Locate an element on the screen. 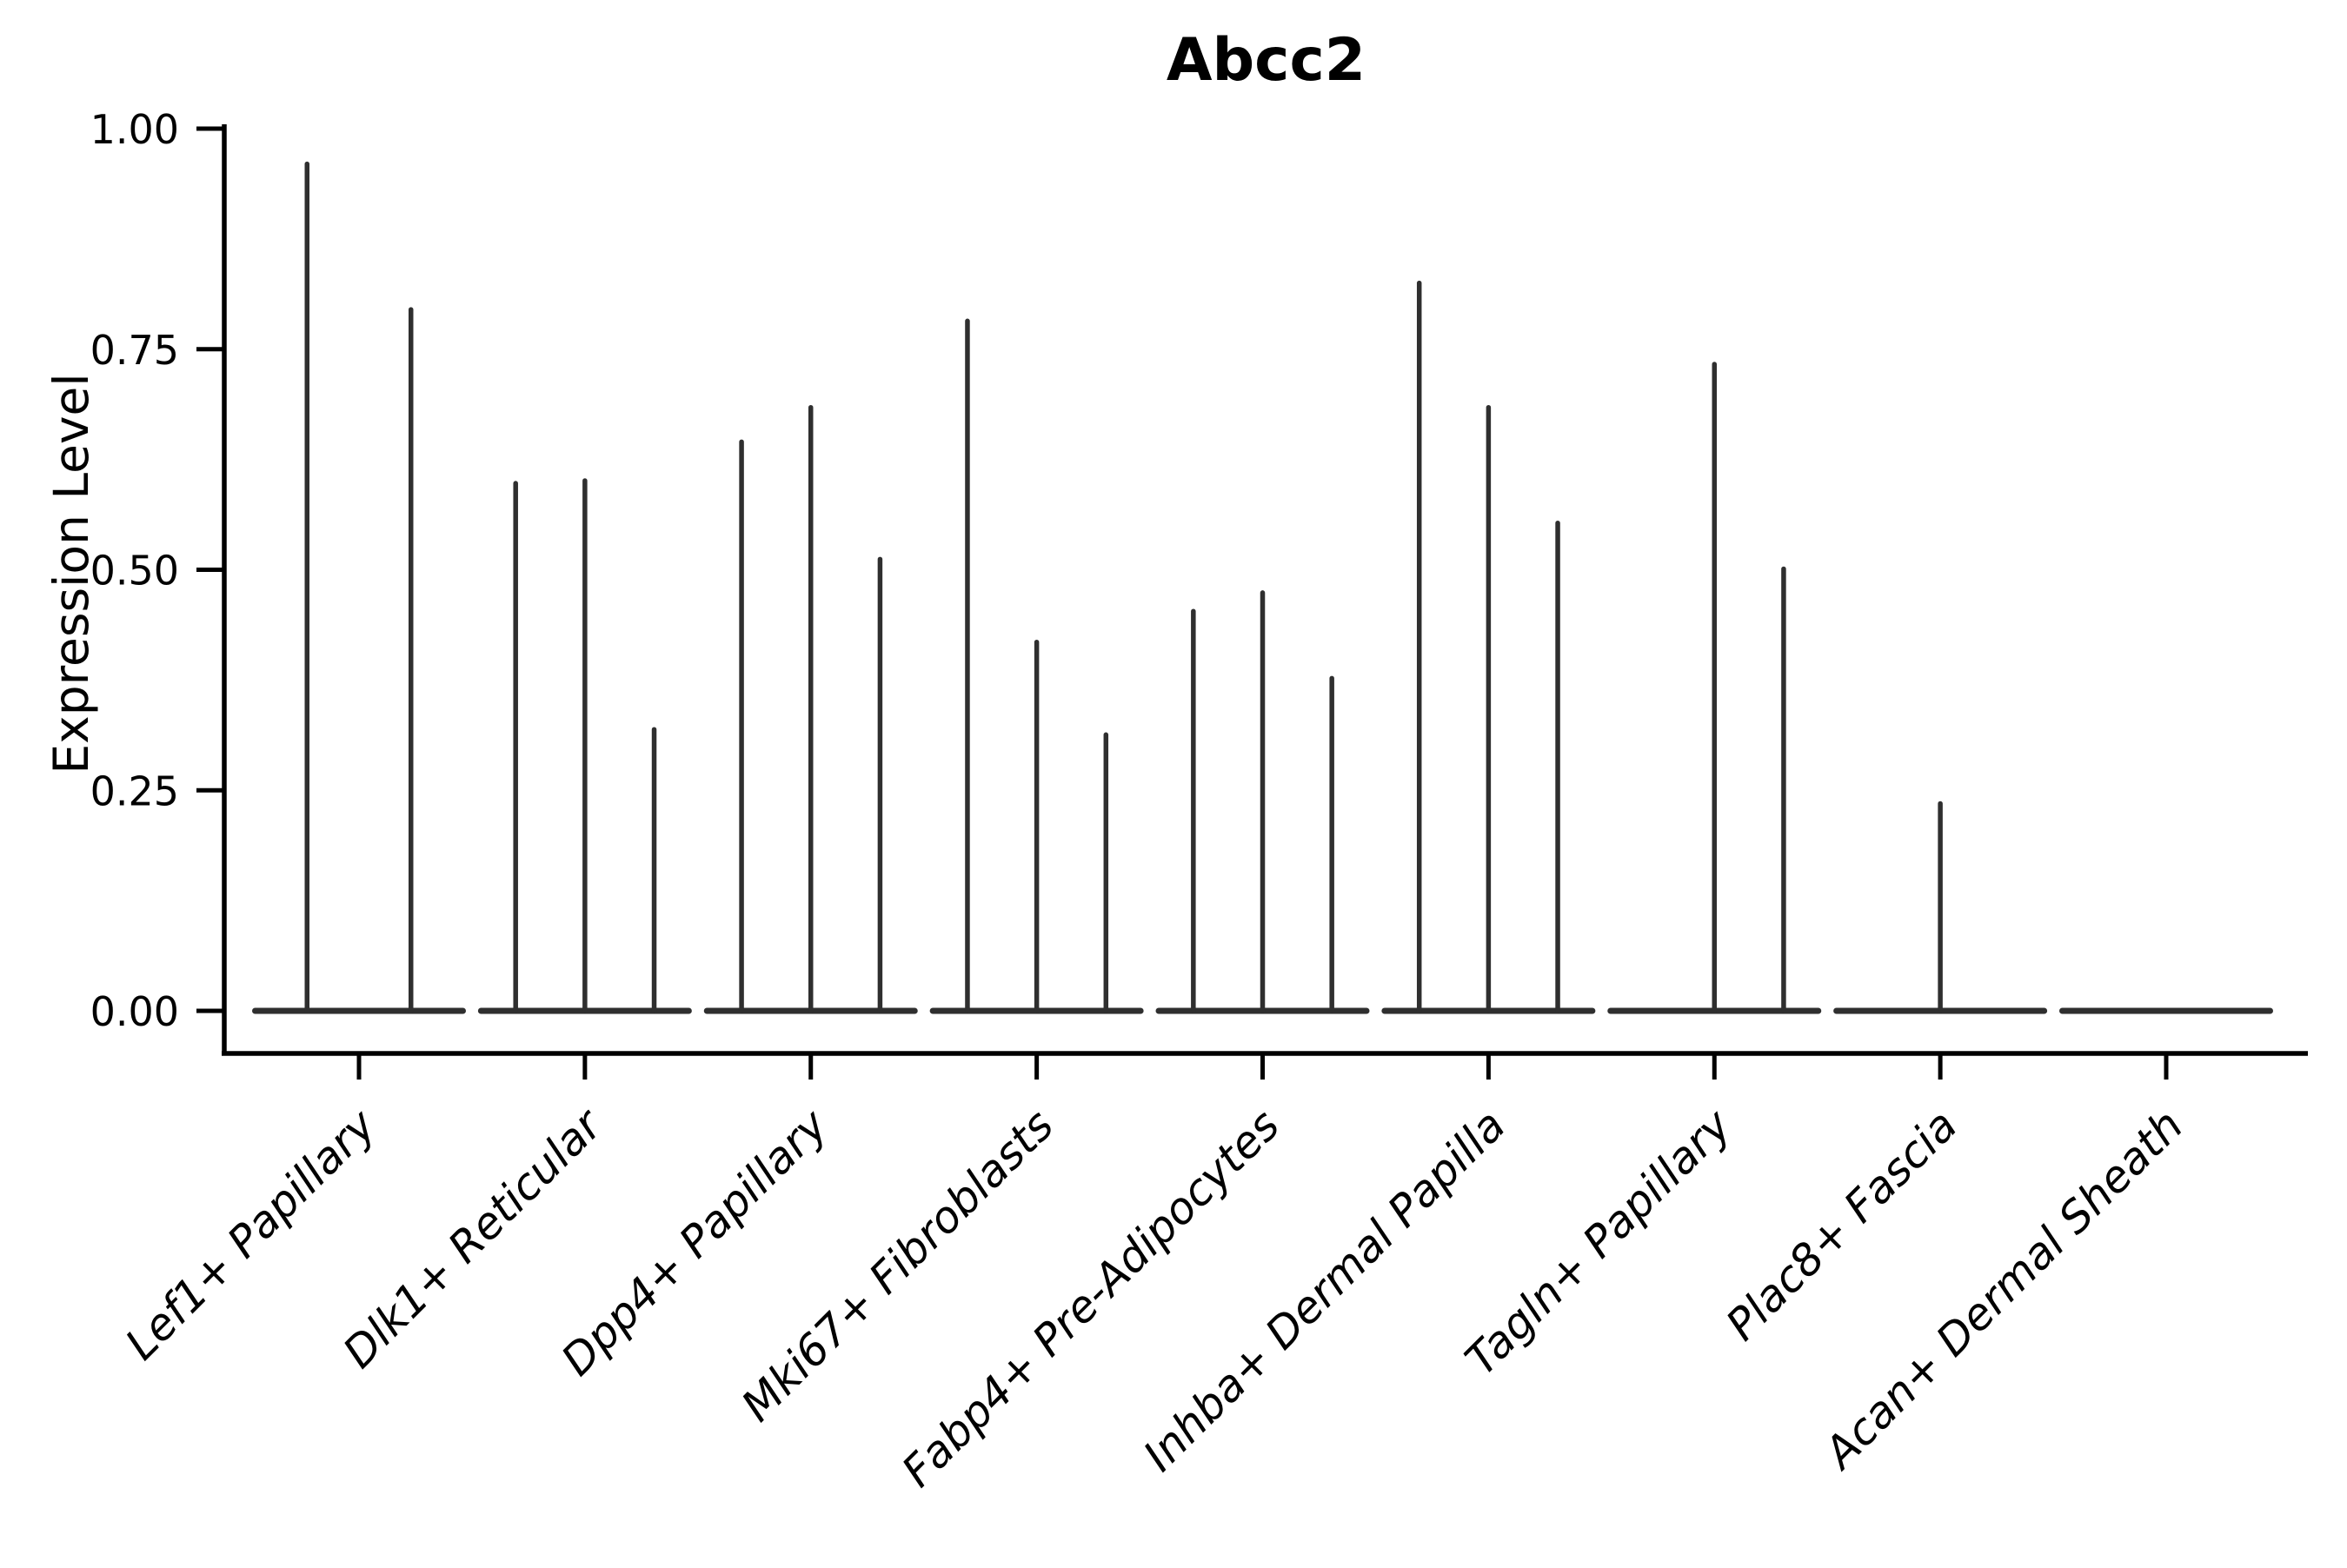 The height and width of the screenshot is (1568, 2347). x-tick-label: Plac8+ Fascia is located at coordinates (1842, 1225).